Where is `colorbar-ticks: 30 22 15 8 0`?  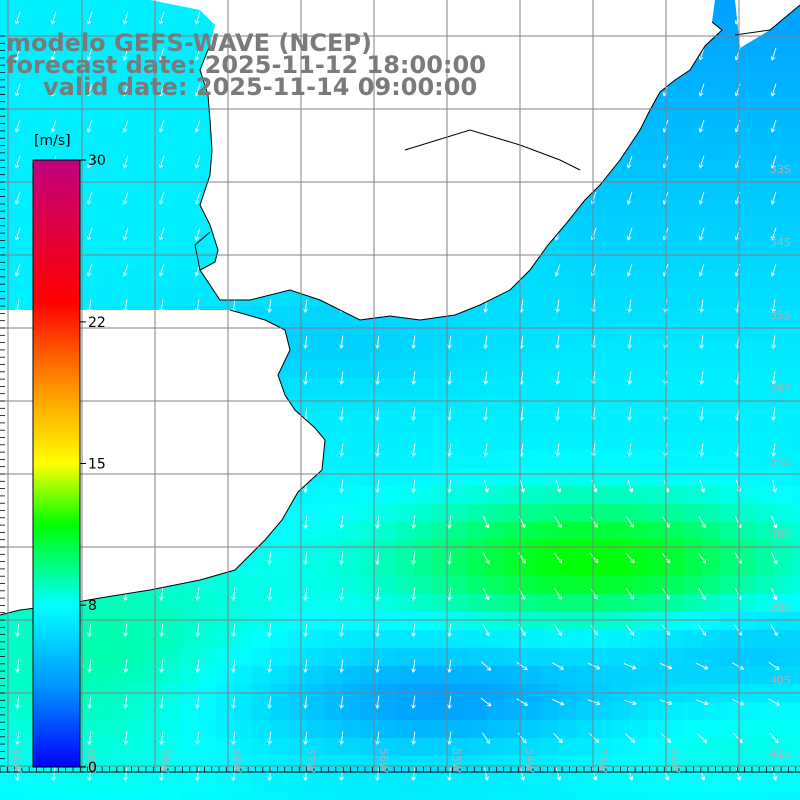 colorbar-ticks: 30 22 15 8 0 is located at coordinates (93, 464).